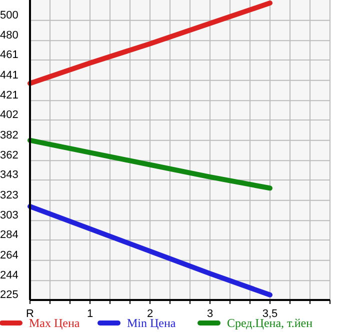 The height and width of the screenshot is (335, 345). Describe the element at coordinates (9, 235) in the screenshot. I see `y-tick-label: 284` at that location.